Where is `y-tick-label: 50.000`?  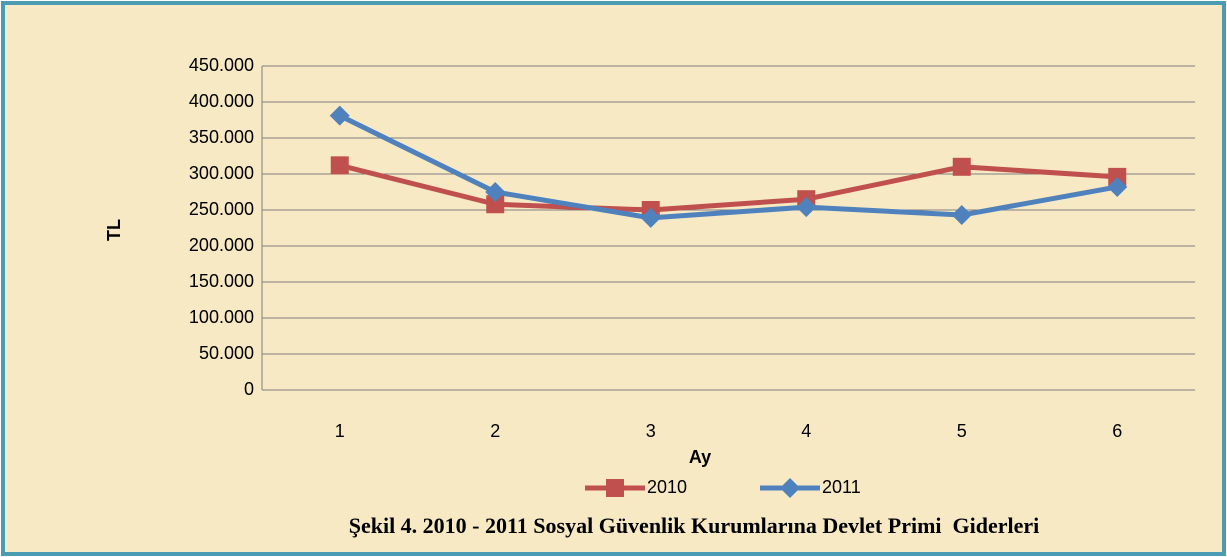
y-tick-label: 50.000 is located at coordinates (226, 353).